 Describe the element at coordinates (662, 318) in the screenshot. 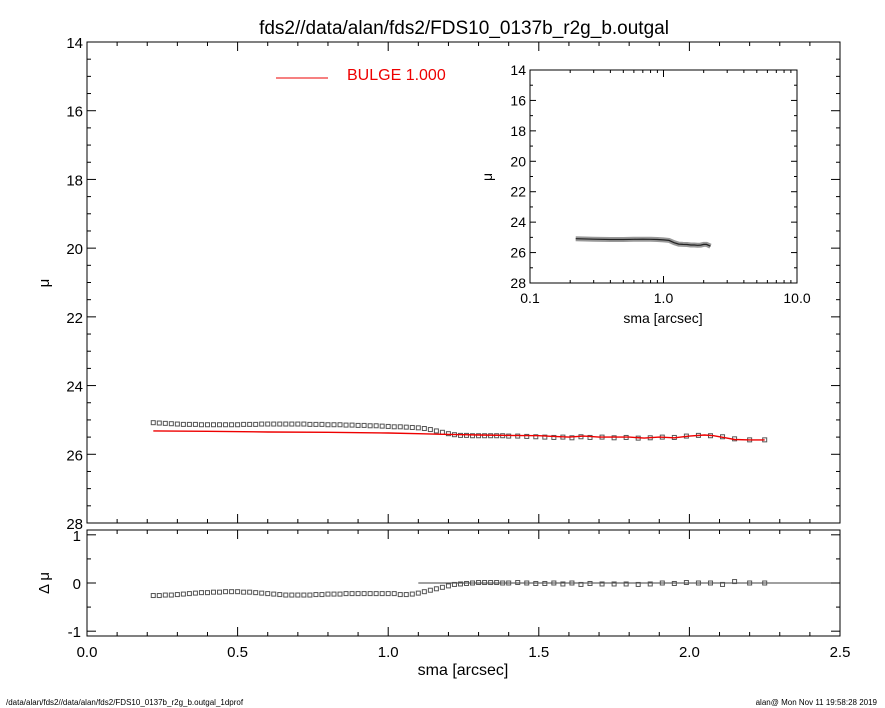

I see `inset-x-axis-label: sma [arcsec]` at that location.